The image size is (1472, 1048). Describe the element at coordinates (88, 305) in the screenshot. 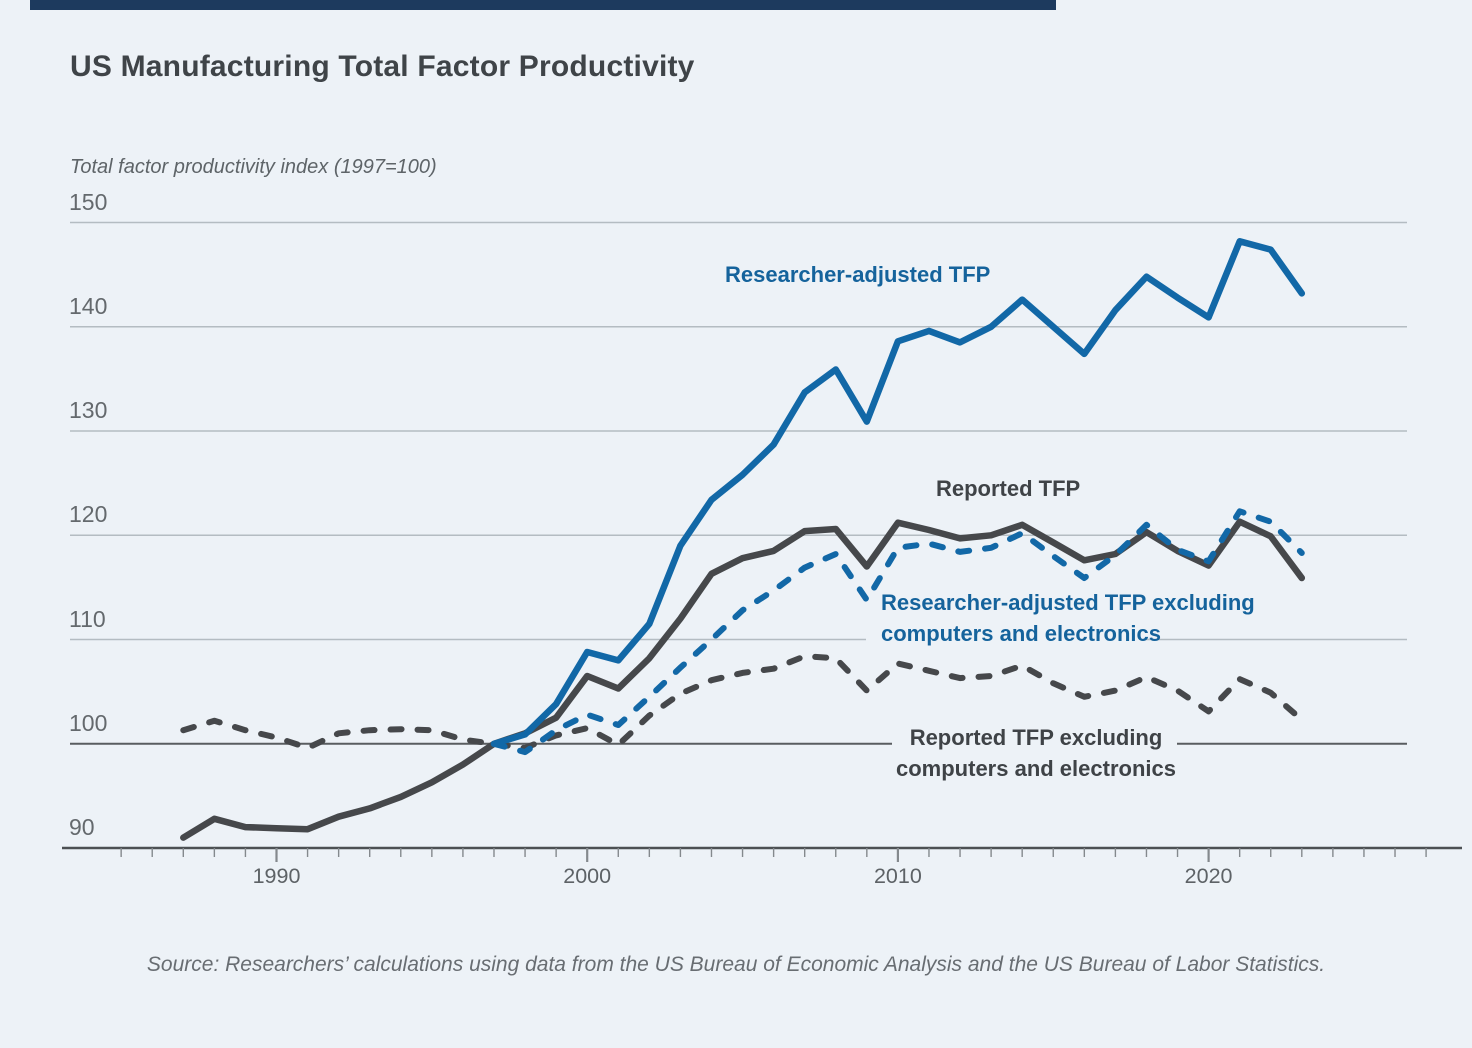

I see `y-axis-label: 140` at that location.